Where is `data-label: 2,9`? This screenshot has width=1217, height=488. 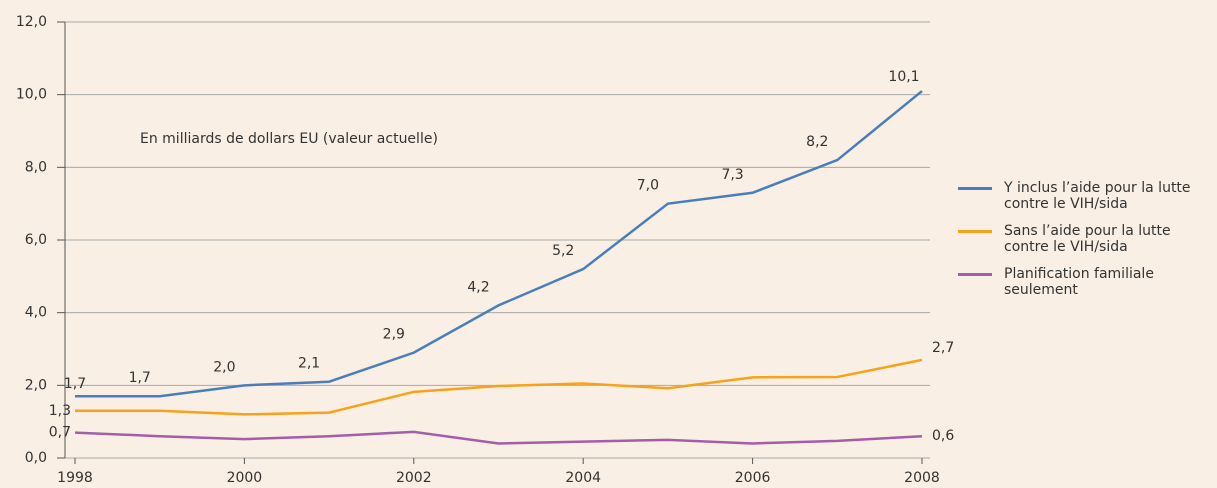
data-label: 2,9 is located at coordinates (394, 335).